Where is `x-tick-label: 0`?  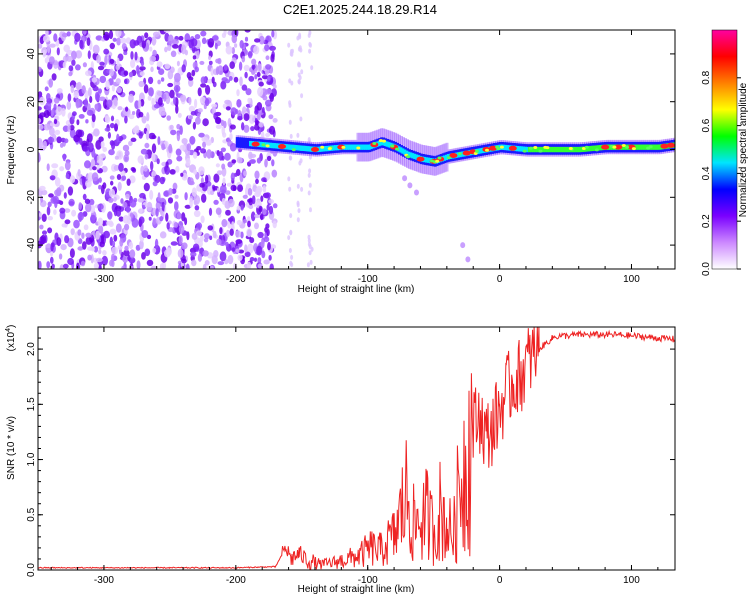 x-tick-label: 0 is located at coordinates (500, 279).